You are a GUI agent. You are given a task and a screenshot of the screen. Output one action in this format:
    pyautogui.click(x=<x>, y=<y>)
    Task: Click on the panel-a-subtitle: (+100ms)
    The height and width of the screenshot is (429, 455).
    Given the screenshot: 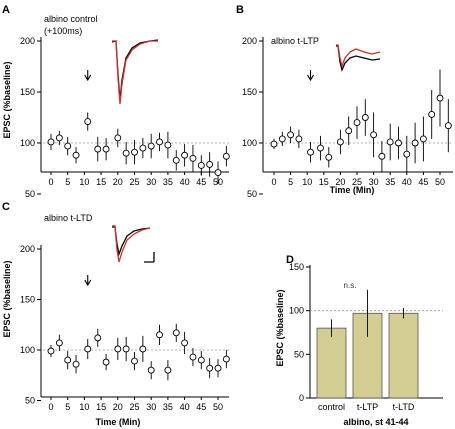 What is the action you would take?
    pyautogui.click(x=63, y=31)
    